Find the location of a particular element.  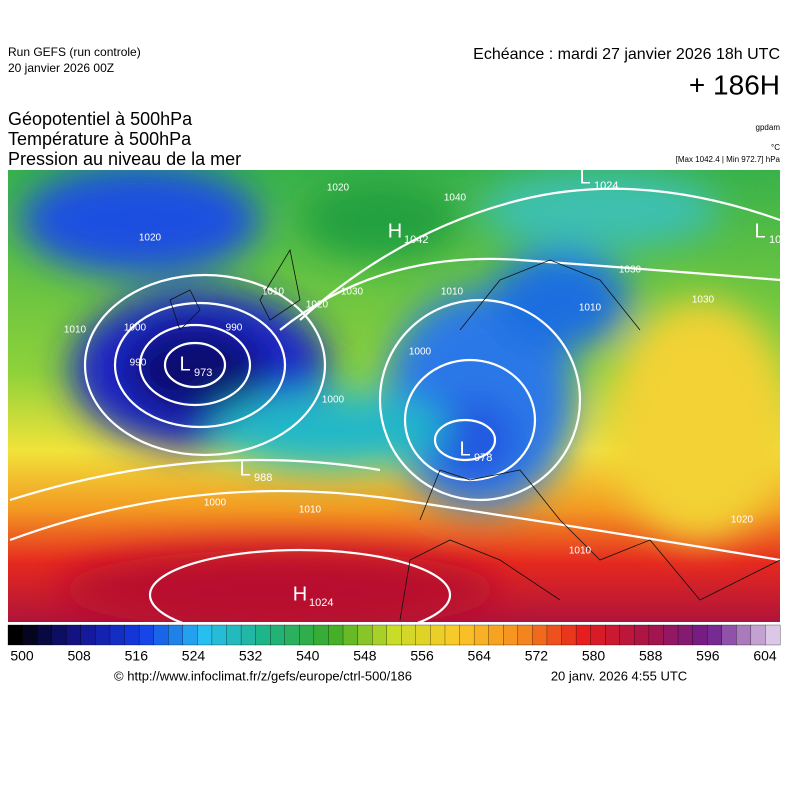

colorbar-tick-label: 516 is located at coordinates (137, 656).